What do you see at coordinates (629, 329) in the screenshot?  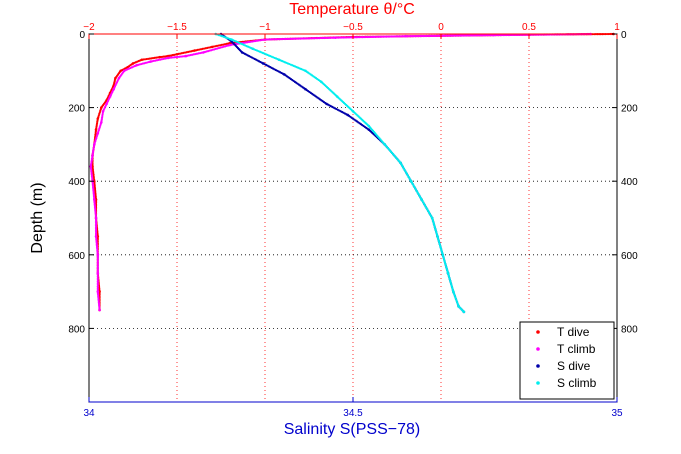 I see `y-tick-label-right: 800` at bounding box center [629, 329].